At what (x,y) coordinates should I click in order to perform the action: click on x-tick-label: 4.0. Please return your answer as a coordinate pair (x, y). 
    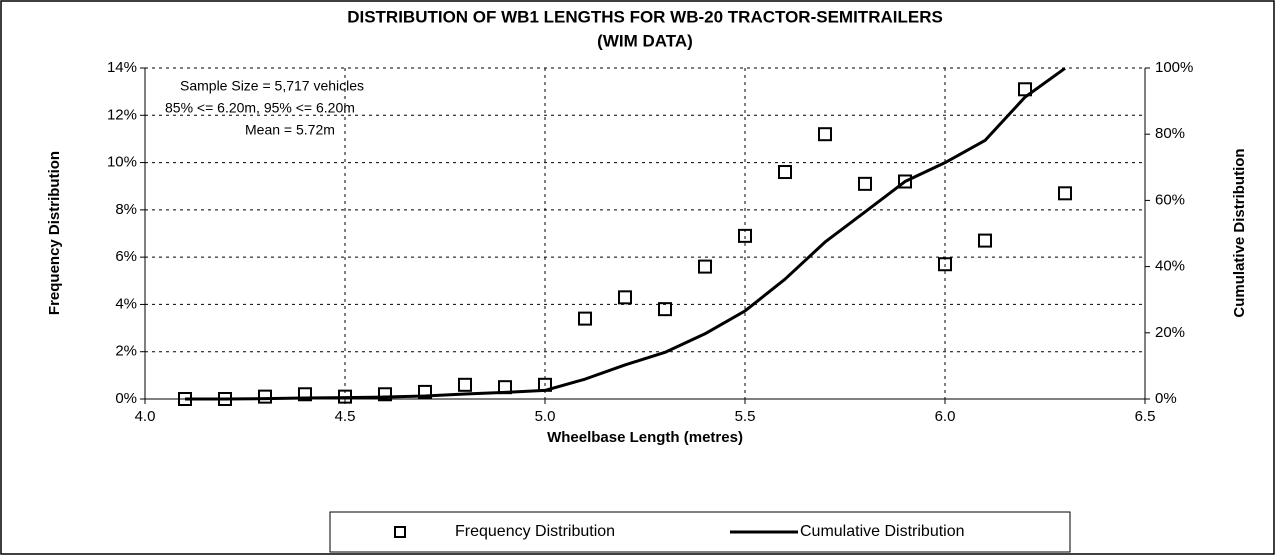
    Looking at the image, I should click on (145, 416).